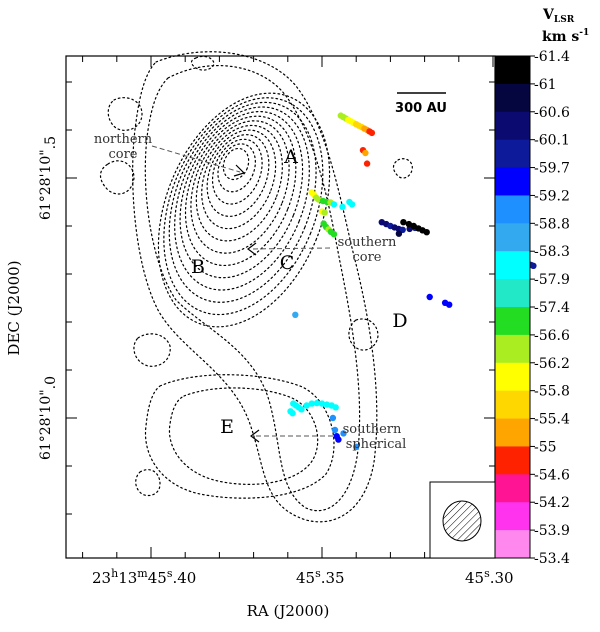 The image size is (600, 632). What do you see at coordinates (367, 242) in the screenshot?
I see `annotation-southern-core-line1: southern` at bounding box center [367, 242].